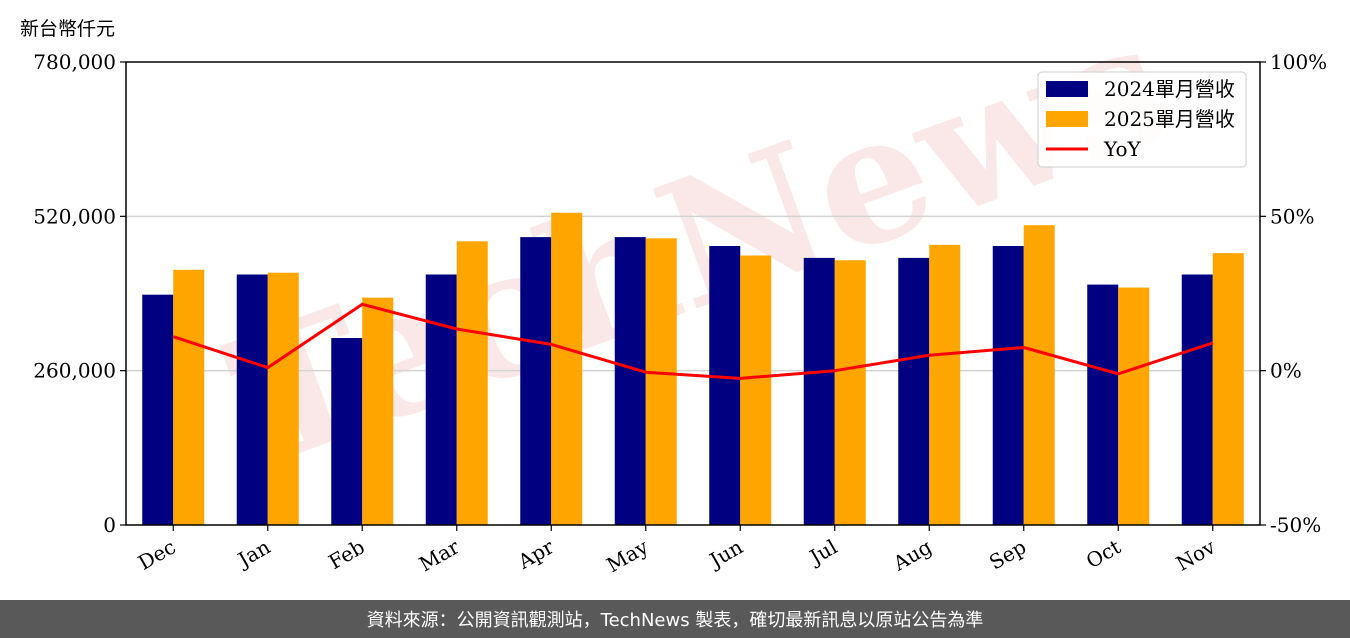 This screenshot has height=638, width=1350. Describe the element at coordinates (850, 392) in the screenshot. I see `bar-2025-jul` at that location.